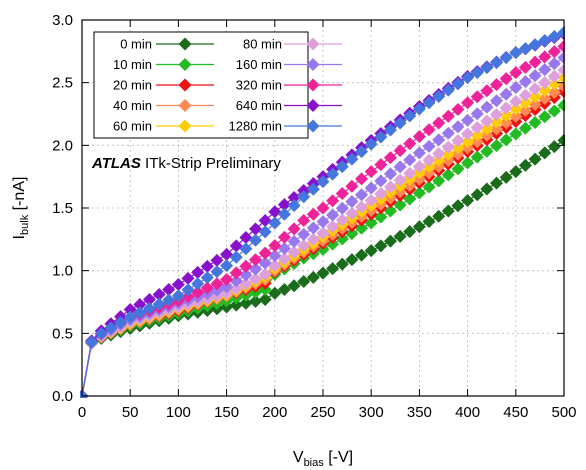 The image size is (586, 470). Describe the element at coordinates (226, 412) in the screenshot. I see `x-tick-label: 150` at that location.